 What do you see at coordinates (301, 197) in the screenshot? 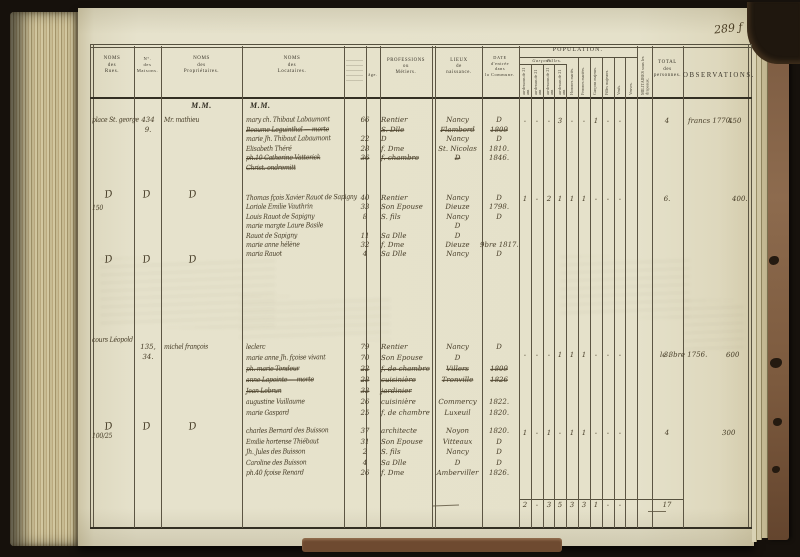
I see `resident-name: Thomas fçois Xavier Rauot de Sapigny` at bounding box center [301, 197].